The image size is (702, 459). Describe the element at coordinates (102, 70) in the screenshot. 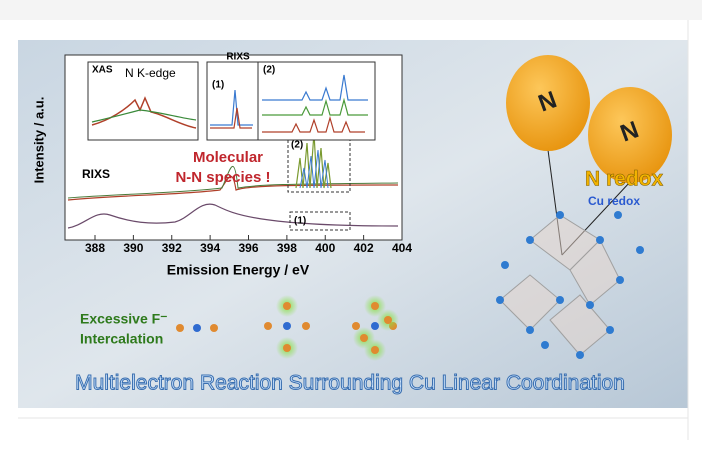

I see `inset-label: XAS` at that location.